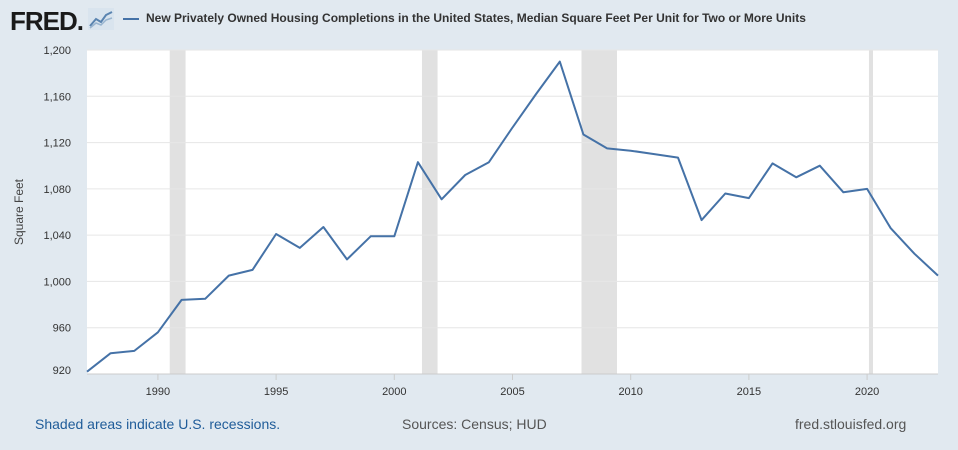 The height and width of the screenshot is (450, 958). What do you see at coordinates (276, 392) in the screenshot?
I see `x-tick-label: 1995` at bounding box center [276, 392].